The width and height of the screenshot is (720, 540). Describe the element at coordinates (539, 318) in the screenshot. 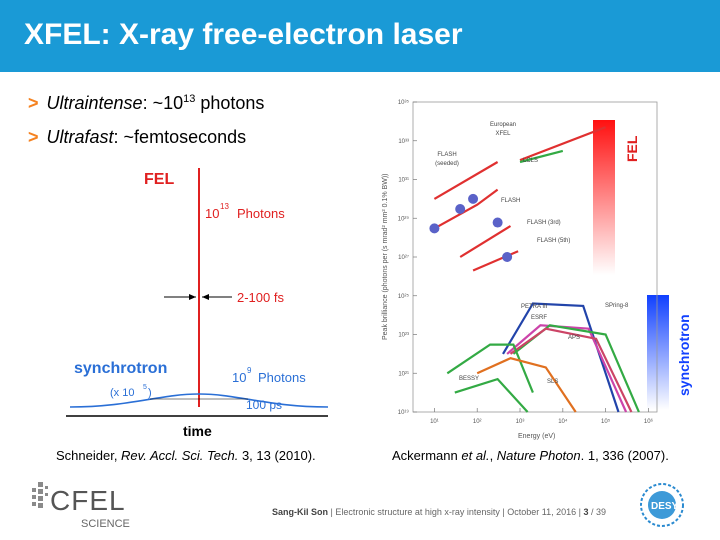

I see `annotation-esrf: ESRF` at that location.